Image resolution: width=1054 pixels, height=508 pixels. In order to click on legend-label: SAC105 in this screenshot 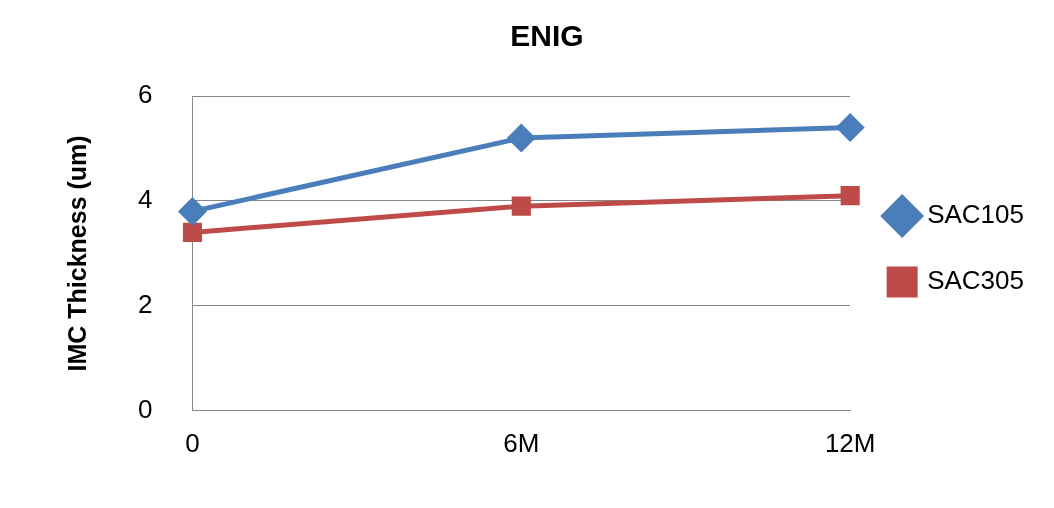, I will do `click(975, 214)`.